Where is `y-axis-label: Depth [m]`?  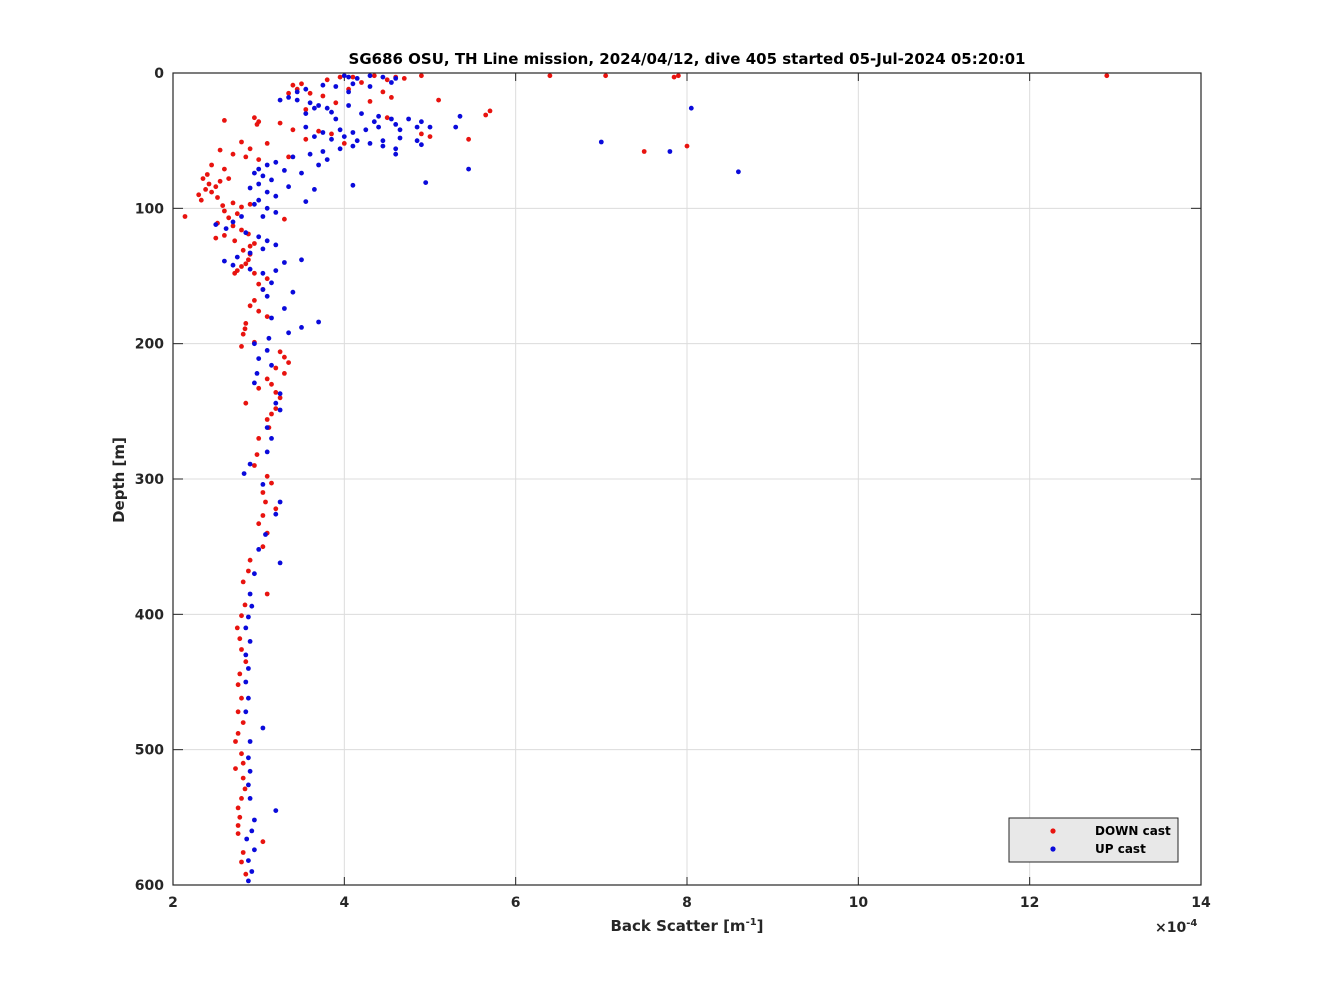
y-axis-label: Depth [m] is located at coordinates (119, 480).